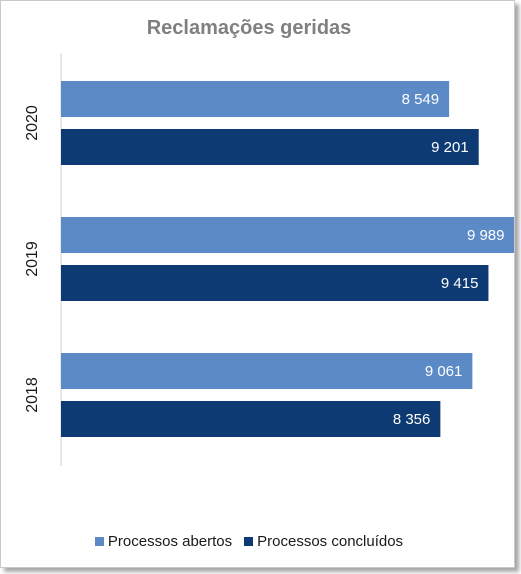  I want to click on bar-abertos-2019, so click(287, 235).